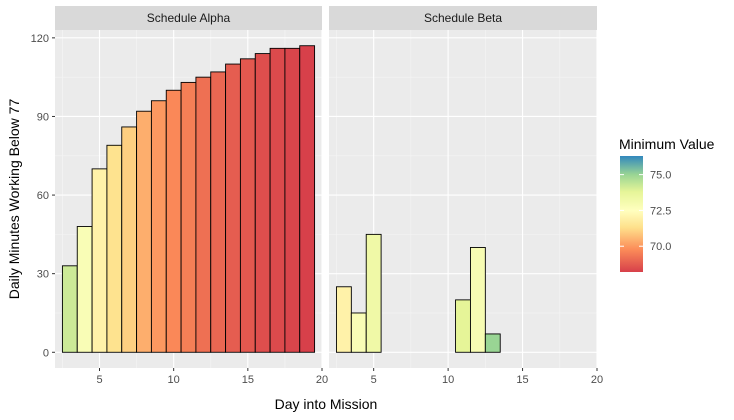 The image size is (734, 420). What do you see at coordinates (660, 247) in the screenshot?
I see `legend-tick-label: 70.0` at bounding box center [660, 247].